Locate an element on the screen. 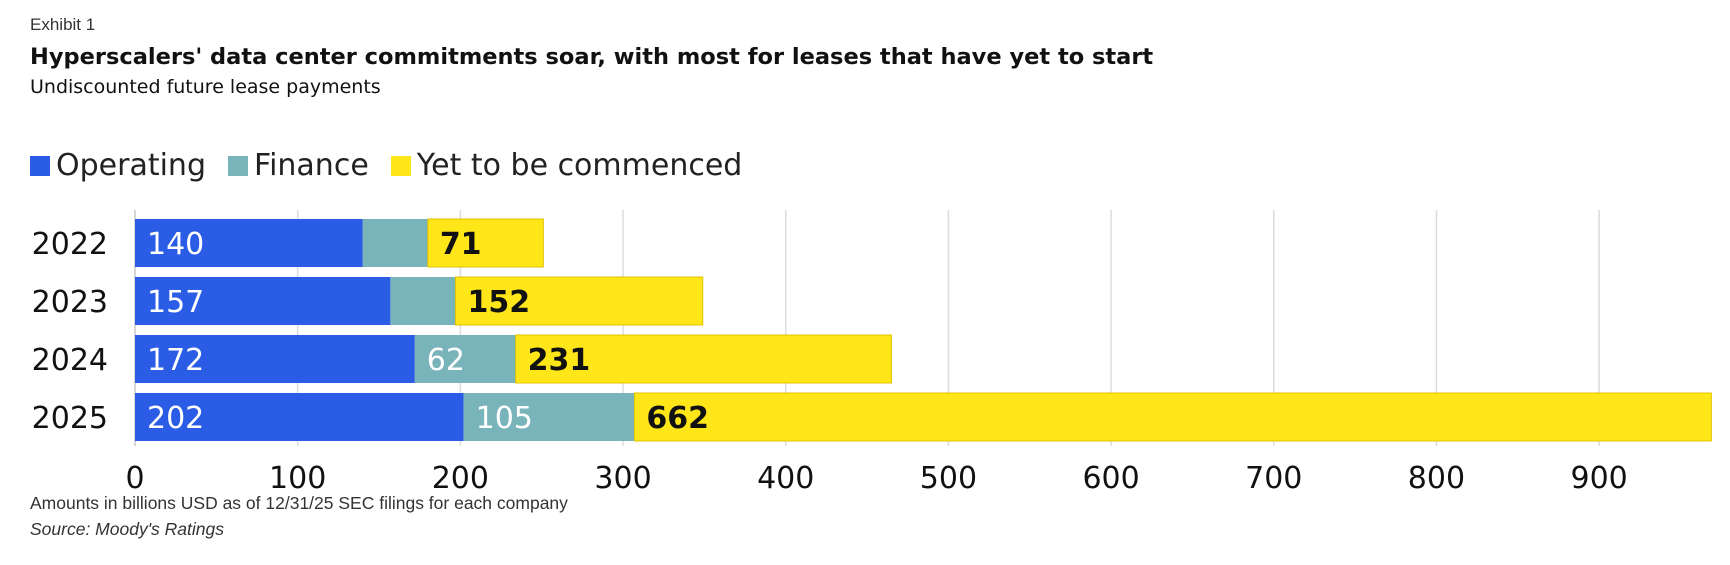 This screenshot has width=1730, height=565. x-tick-label-900: 900 is located at coordinates (1598, 475).